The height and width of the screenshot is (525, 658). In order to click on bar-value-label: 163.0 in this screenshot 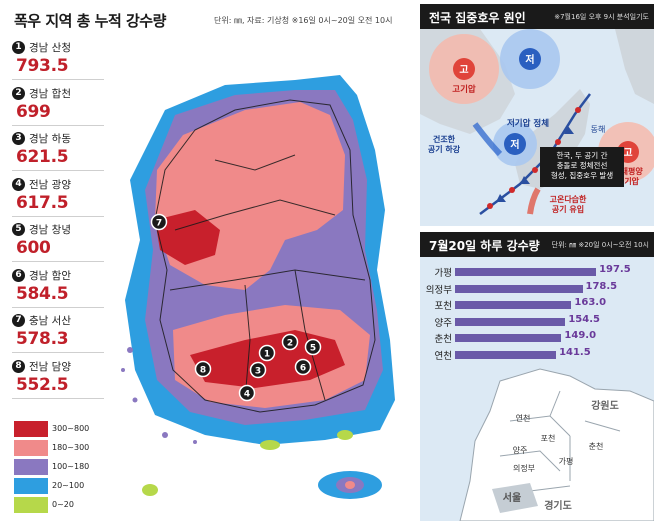, I will do `click(590, 302)`.